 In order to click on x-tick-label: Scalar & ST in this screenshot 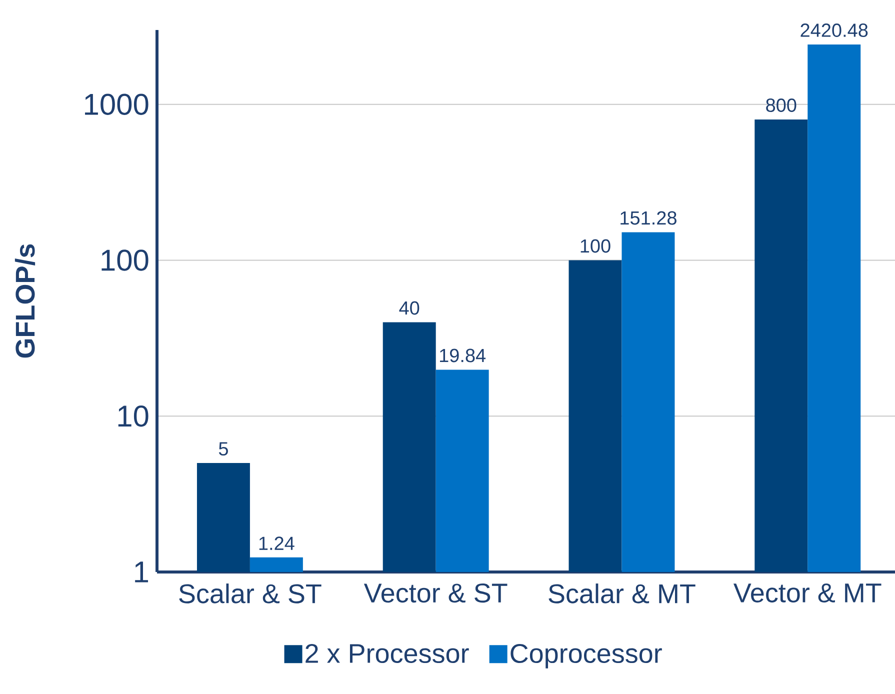, I will do `click(250, 594)`.